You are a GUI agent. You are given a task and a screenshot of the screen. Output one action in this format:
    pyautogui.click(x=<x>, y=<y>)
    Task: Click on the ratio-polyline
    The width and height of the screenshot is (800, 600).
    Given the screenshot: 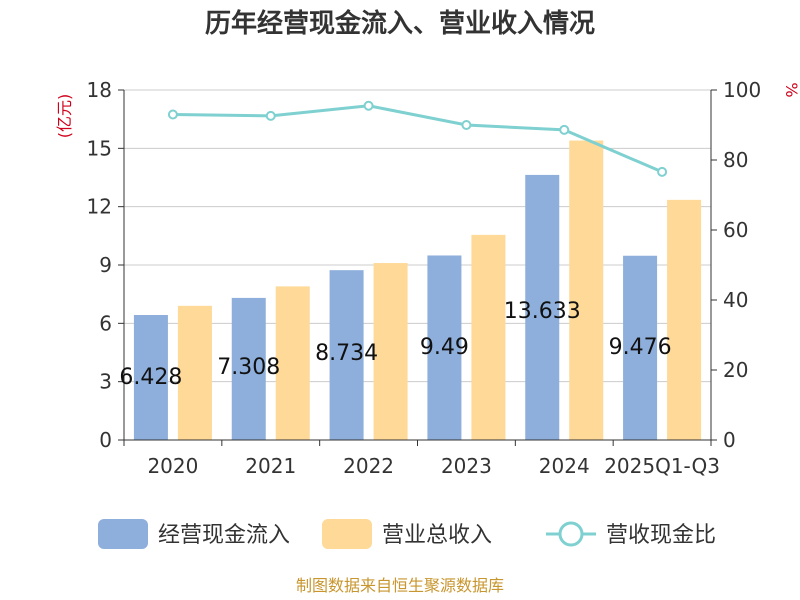 What is the action you would take?
    pyautogui.click(x=417, y=139)
    